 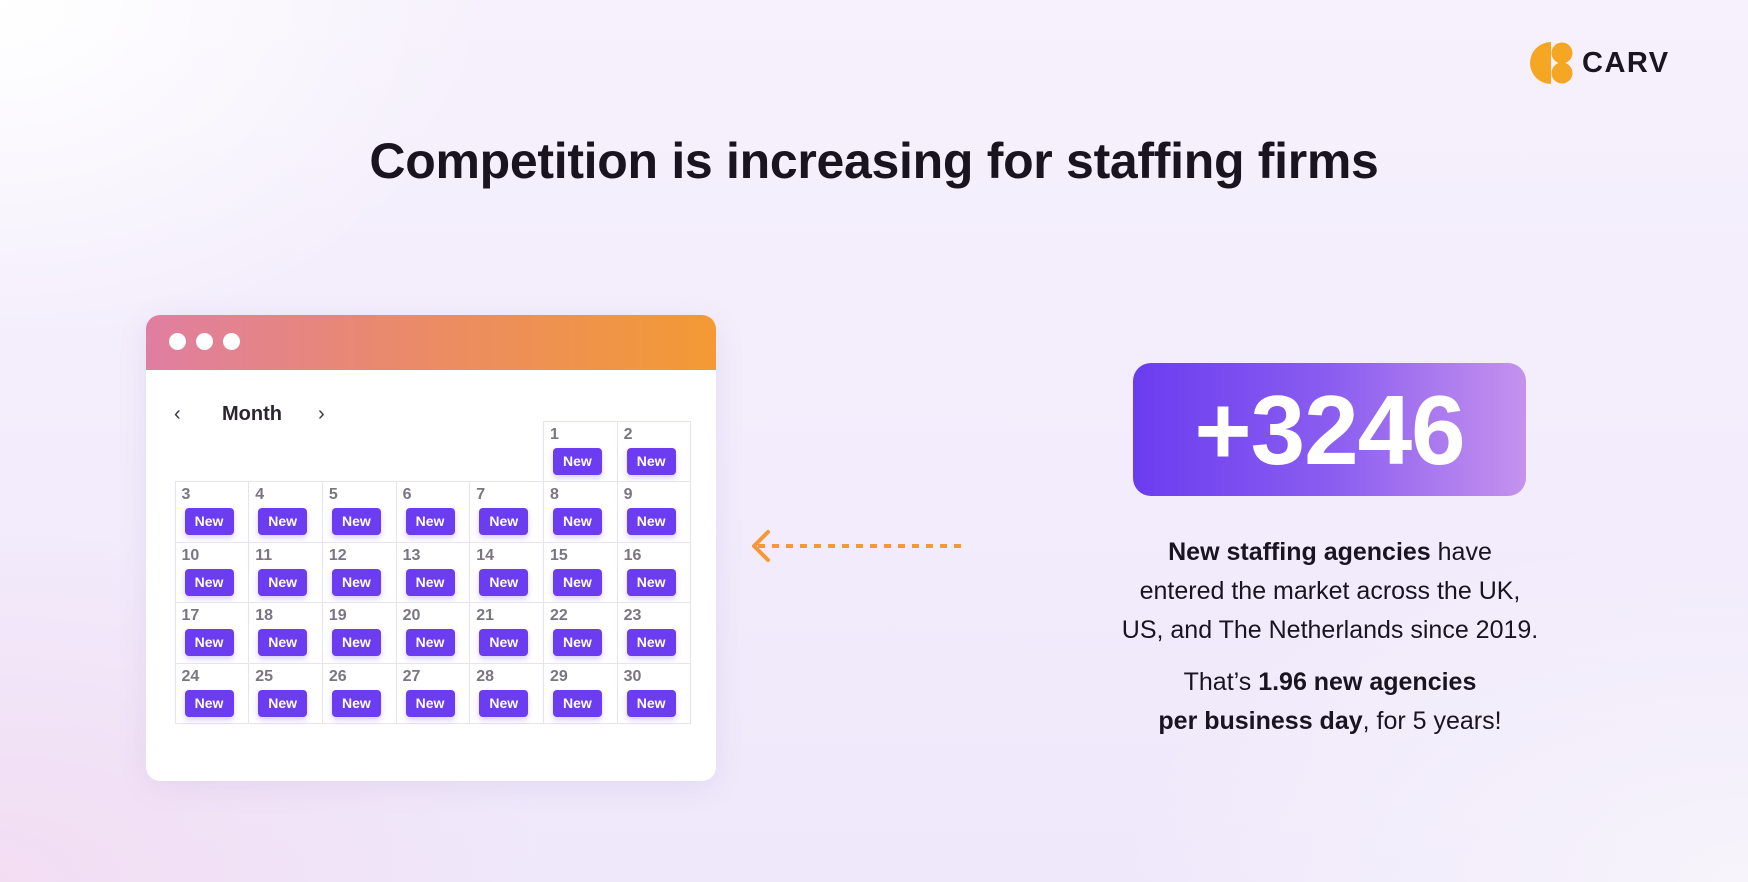 I want to click on calendar-day-cell: 6 New, so click(x=433, y=512).